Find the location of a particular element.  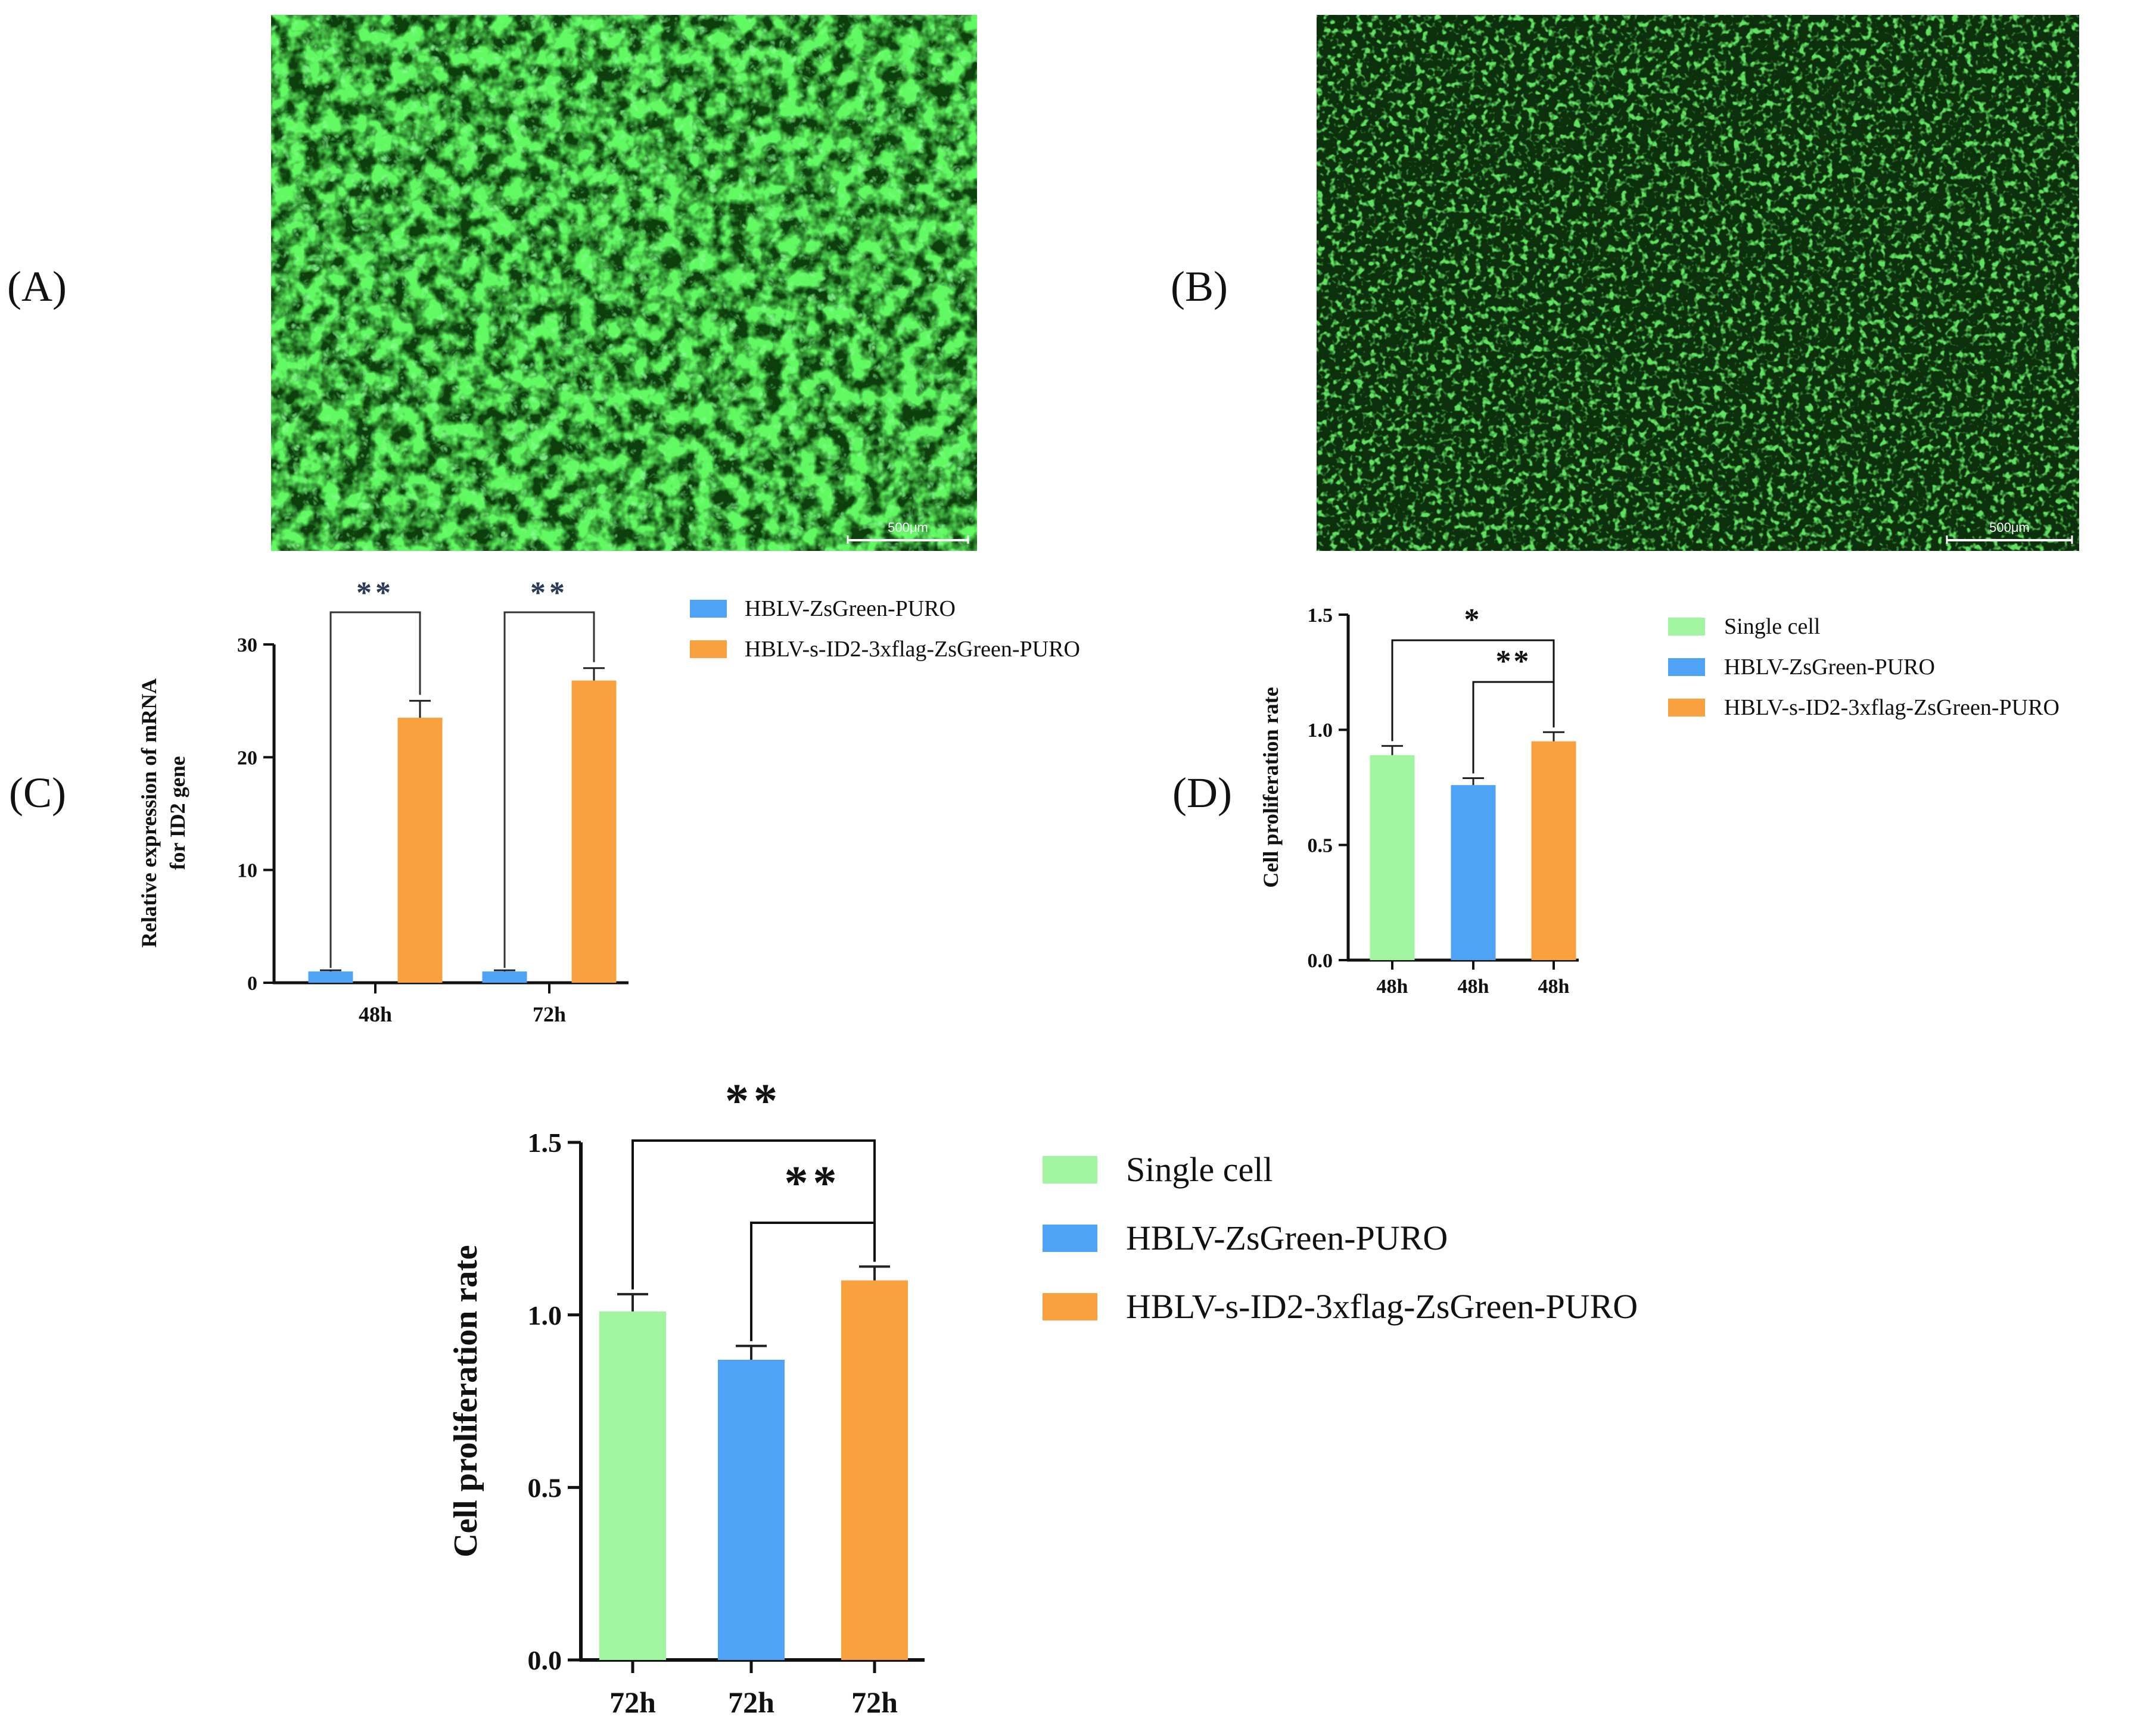

chart-c-x-tick-label: 48h is located at coordinates (375, 1014).